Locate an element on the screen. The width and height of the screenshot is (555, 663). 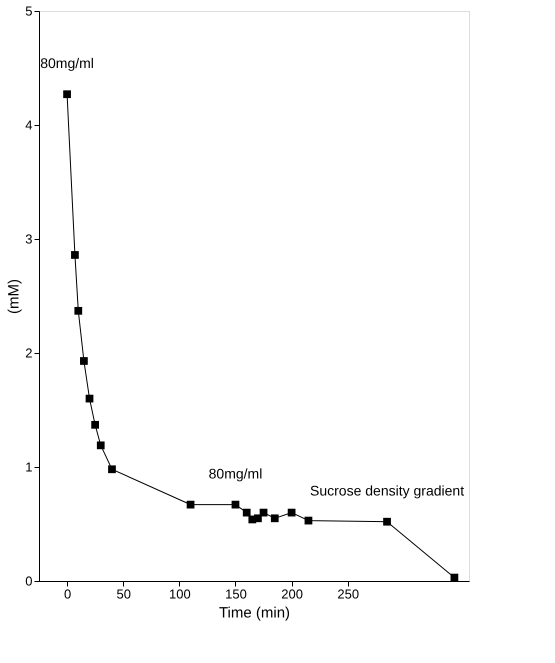
x-tick-label: 0 is located at coordinates (68, 594).